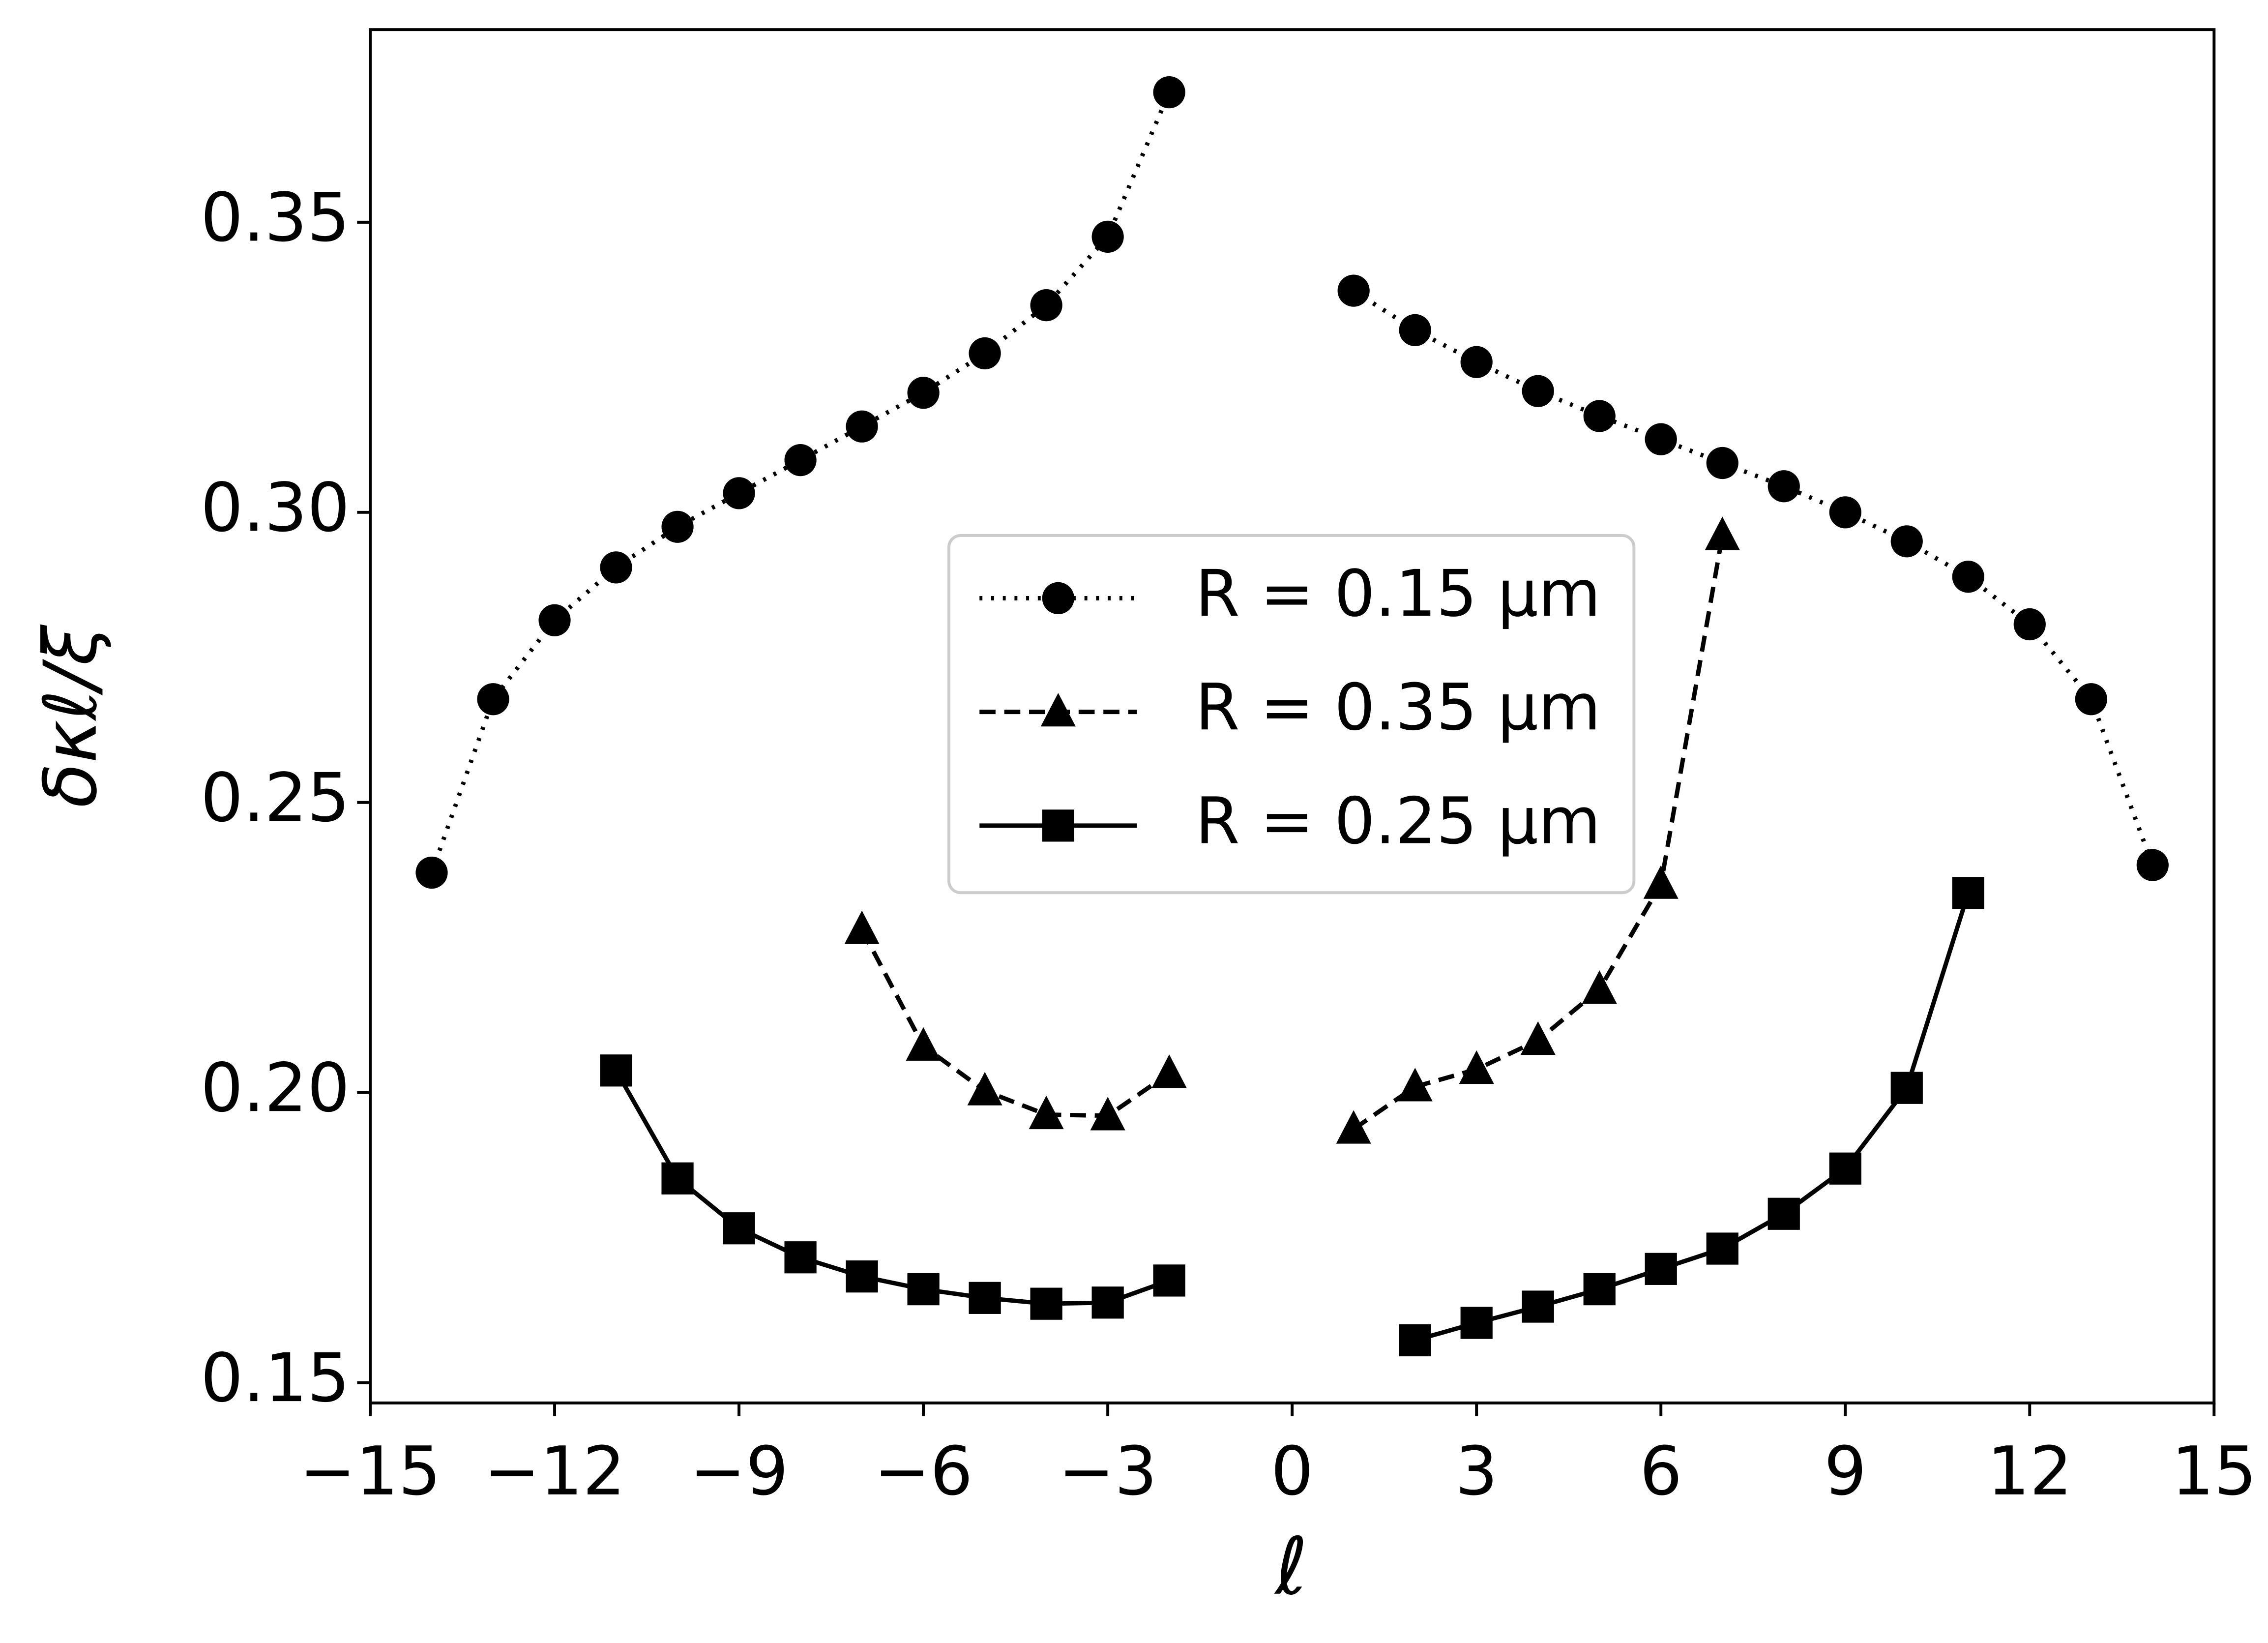 The width and height of the screenshot is (2268, 1643). Describe the element at coordinates (1845, 1472) in the screenshot. I see `x-tick-label: 9` at that location.